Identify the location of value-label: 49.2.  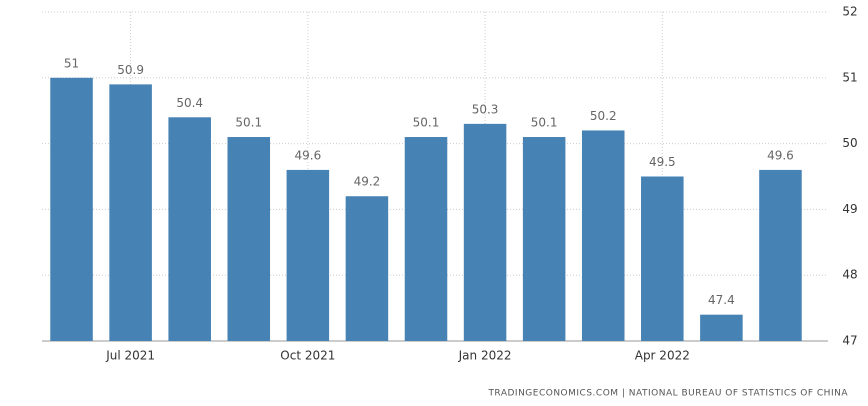
(367, 182).